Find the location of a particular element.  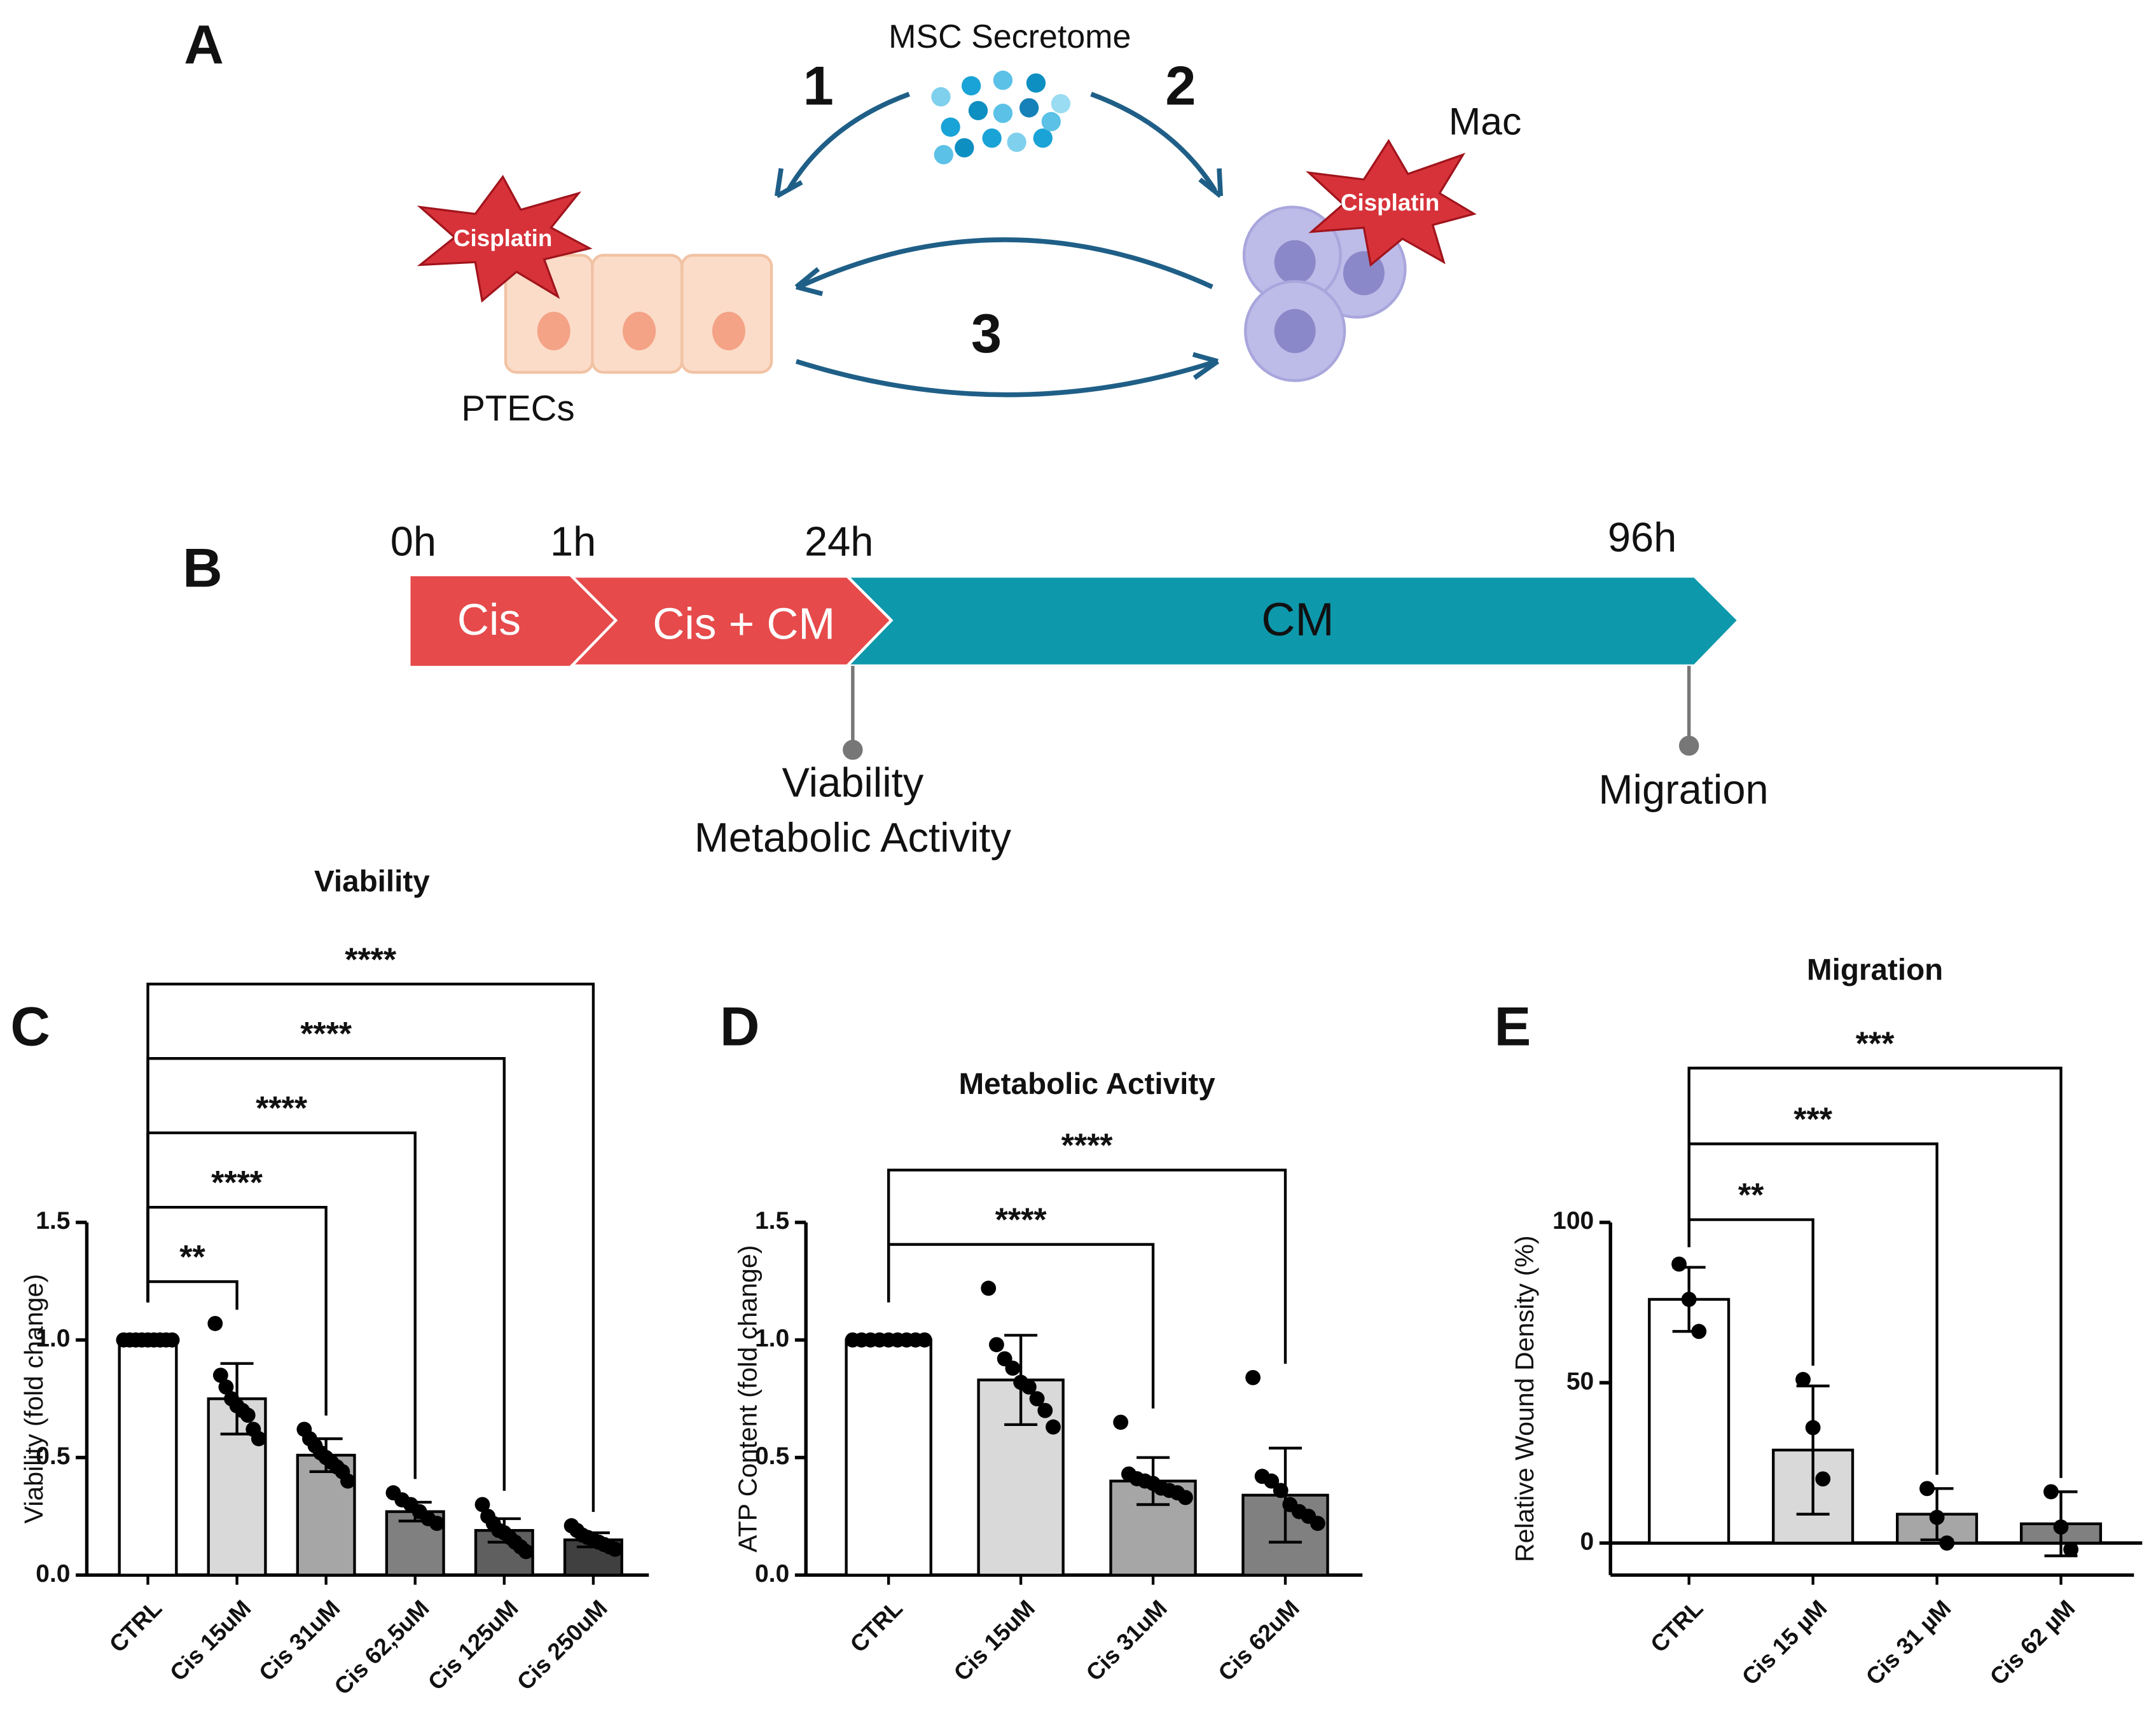

panel-a: A MSC Secretome 1 2 3 Cisplatin PTECs is located at coordinates (852, 221).